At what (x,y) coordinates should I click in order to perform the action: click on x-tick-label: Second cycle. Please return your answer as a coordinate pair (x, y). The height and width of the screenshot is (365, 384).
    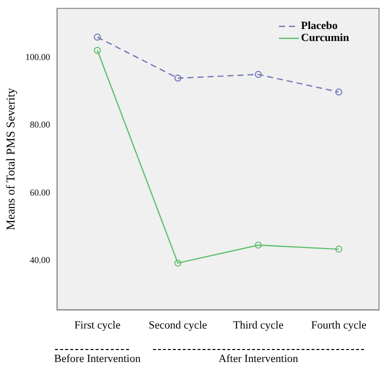
    Looking at the image, I should click on (178, 325).